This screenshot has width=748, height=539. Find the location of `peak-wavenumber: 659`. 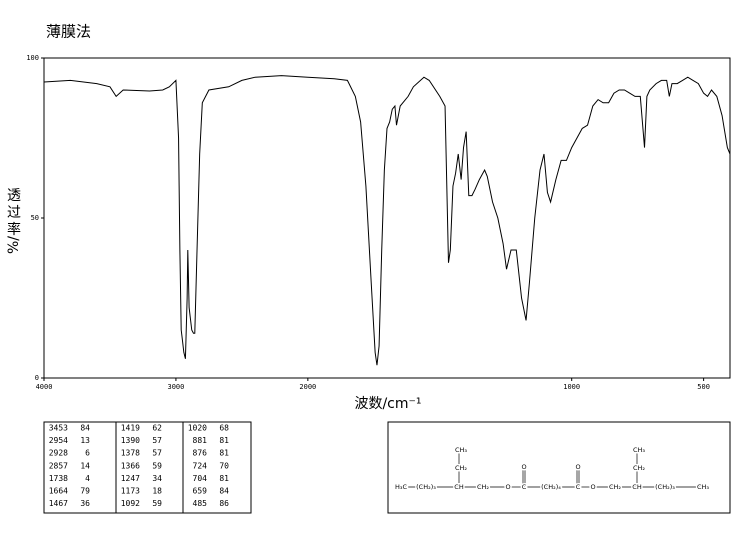

peak-wavenumber: 659 is located at coordinates (200, 491).